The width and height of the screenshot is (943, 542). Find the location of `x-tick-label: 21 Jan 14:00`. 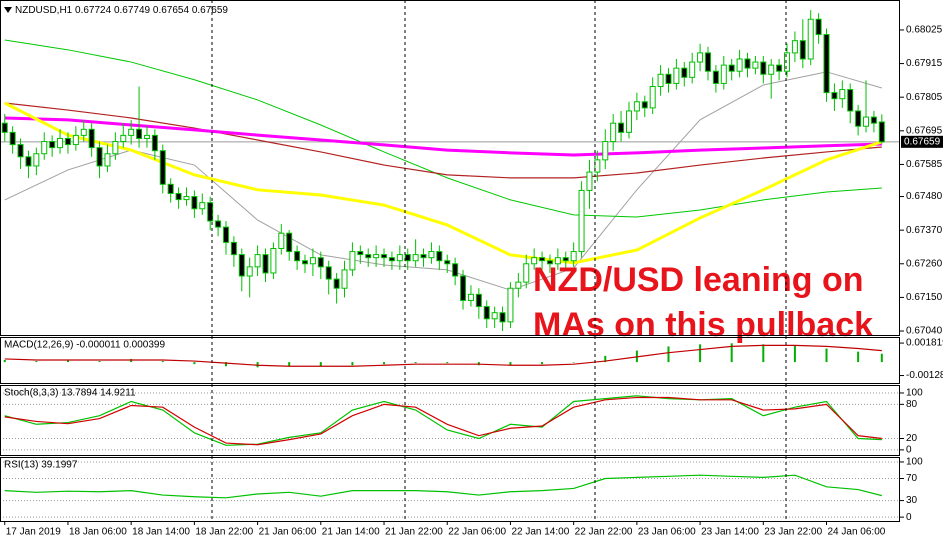

x-tick-label: 21 Jan 14:00 is located at coordinates (351, 532).